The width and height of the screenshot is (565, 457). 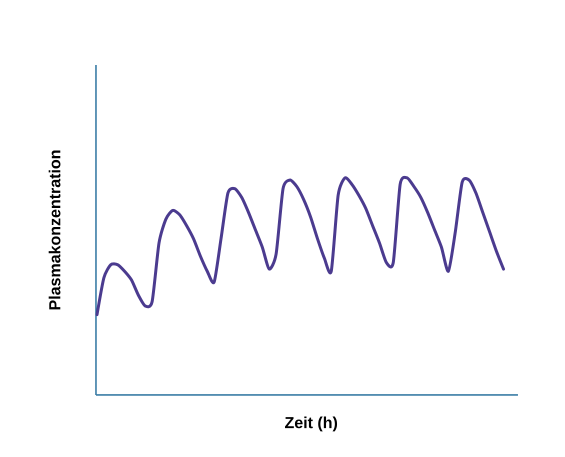 I want to click on x-axis-title: Zeit (h), so click(x=311, y=424).